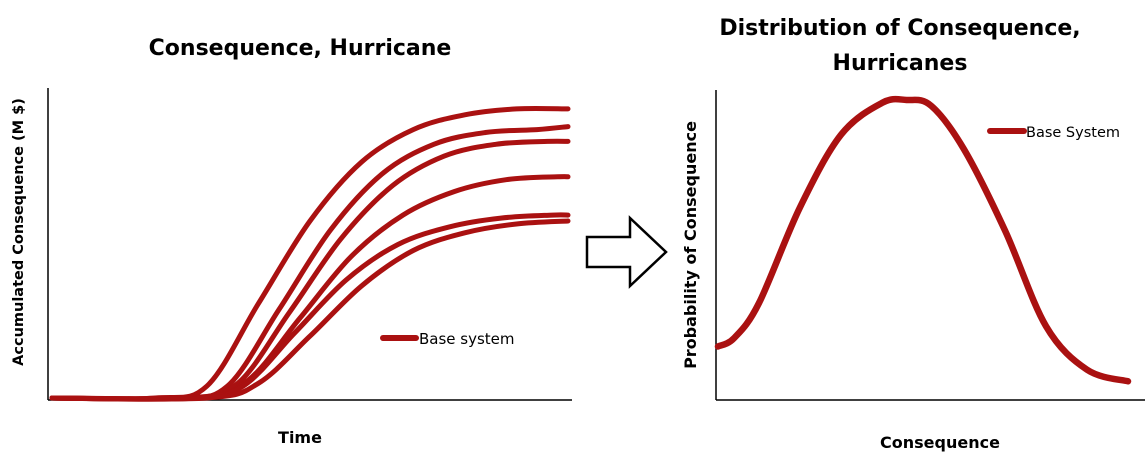  I want to click on right-x-axis-label: Consequence, so click(940, 442).